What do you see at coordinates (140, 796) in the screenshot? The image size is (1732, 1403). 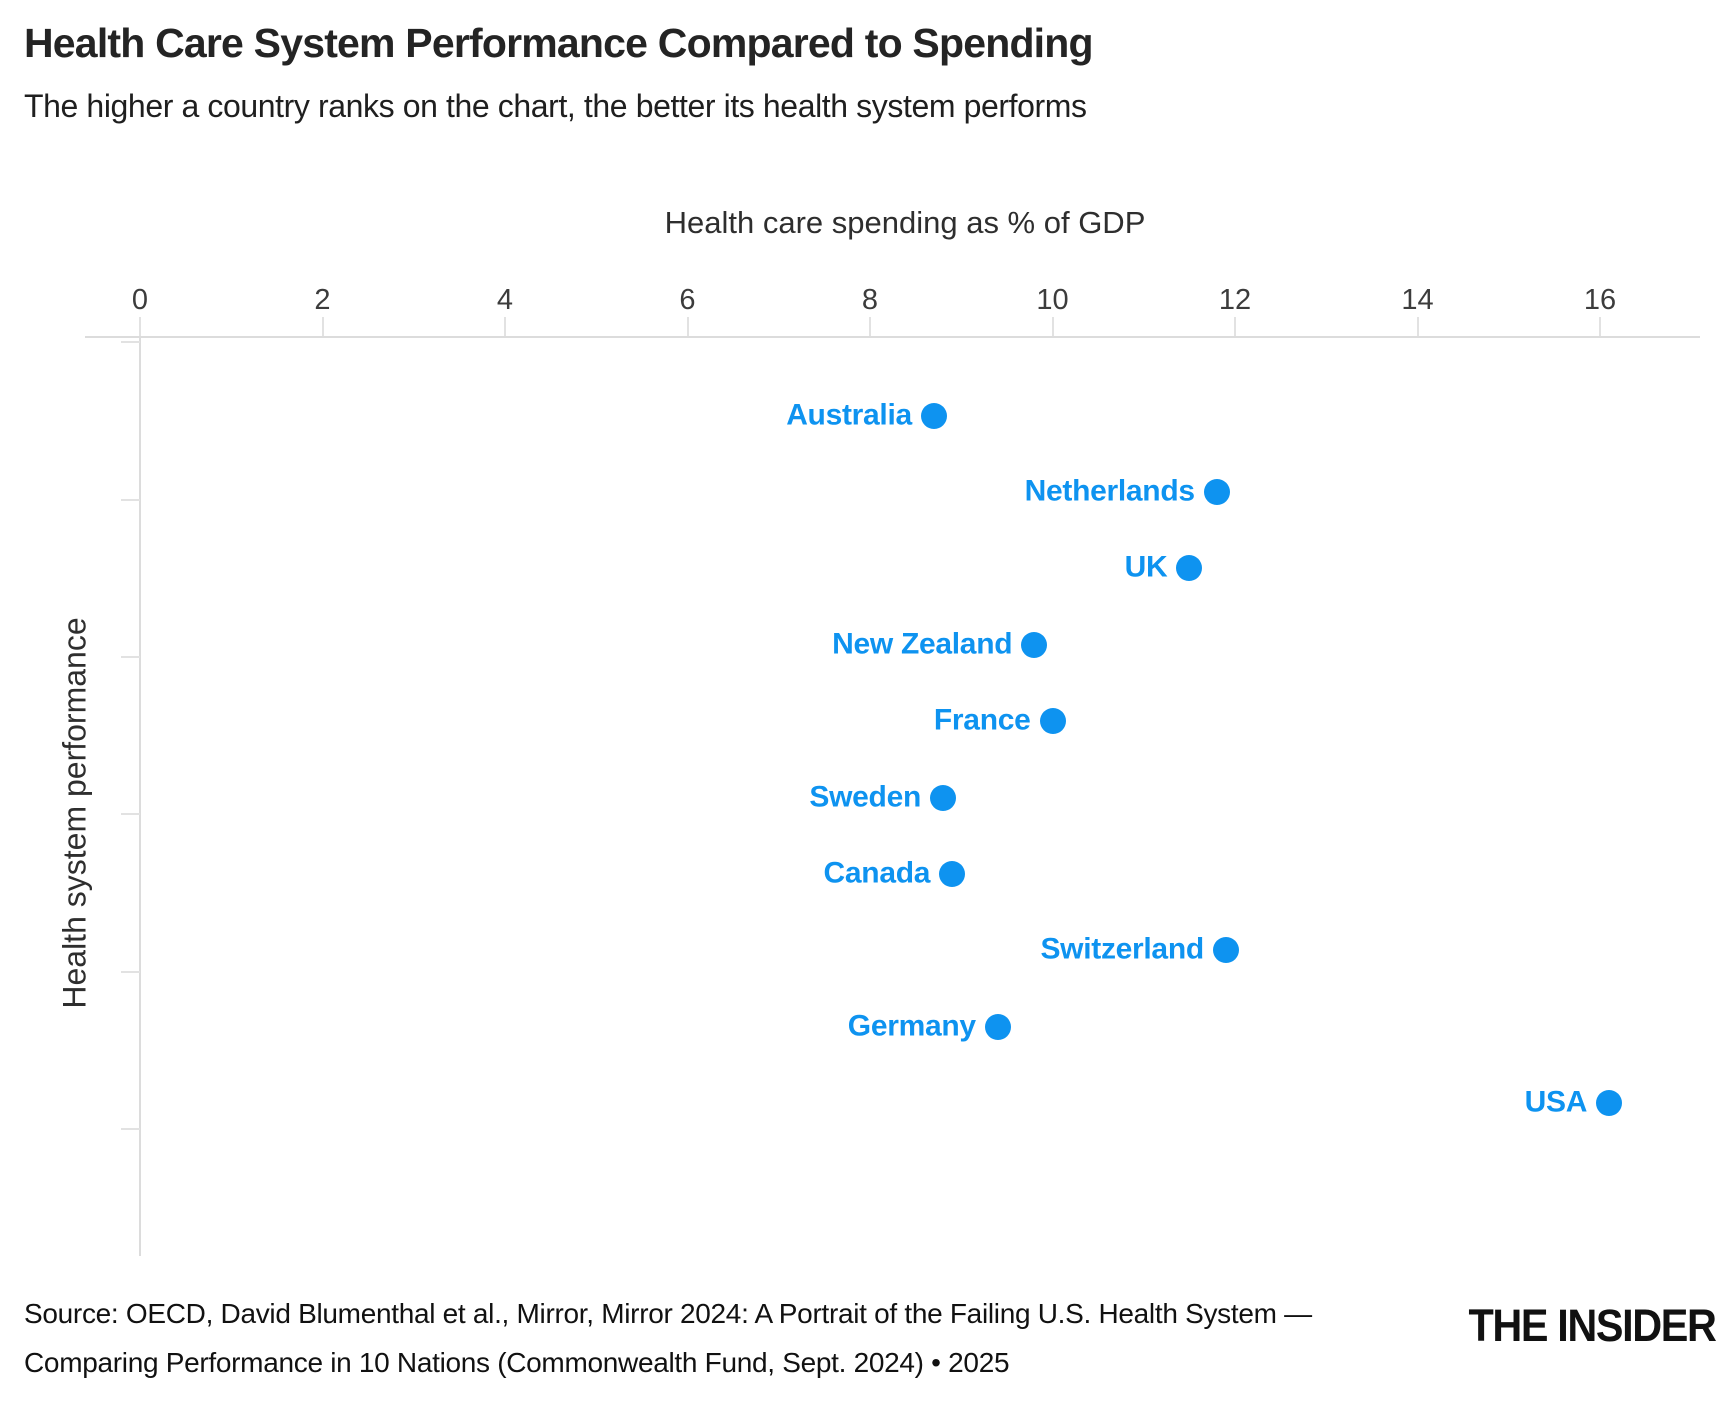 I see `y-axis-line` at bounding box center [140, 796].